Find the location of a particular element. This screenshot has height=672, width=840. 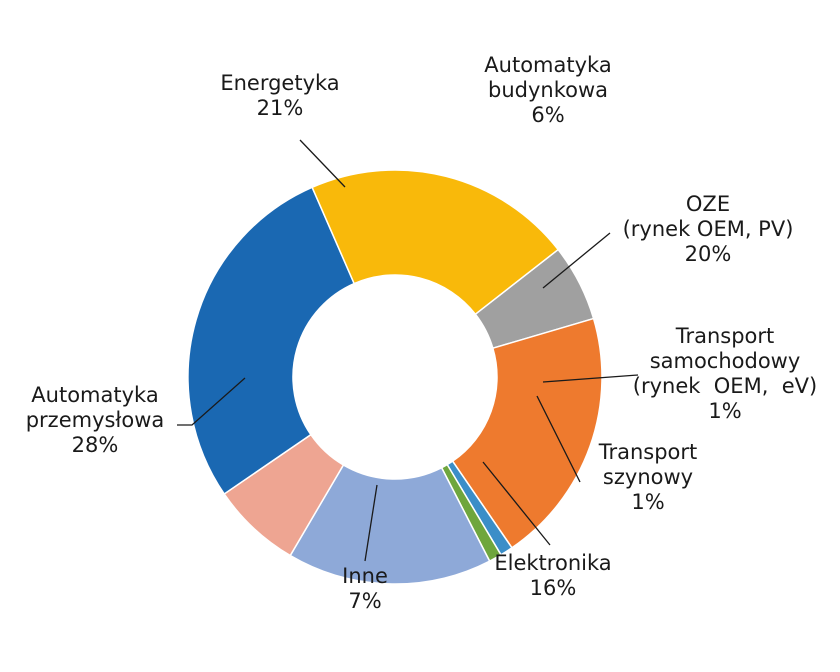

category-label: budynkowa is located at coordinates (548, 90).